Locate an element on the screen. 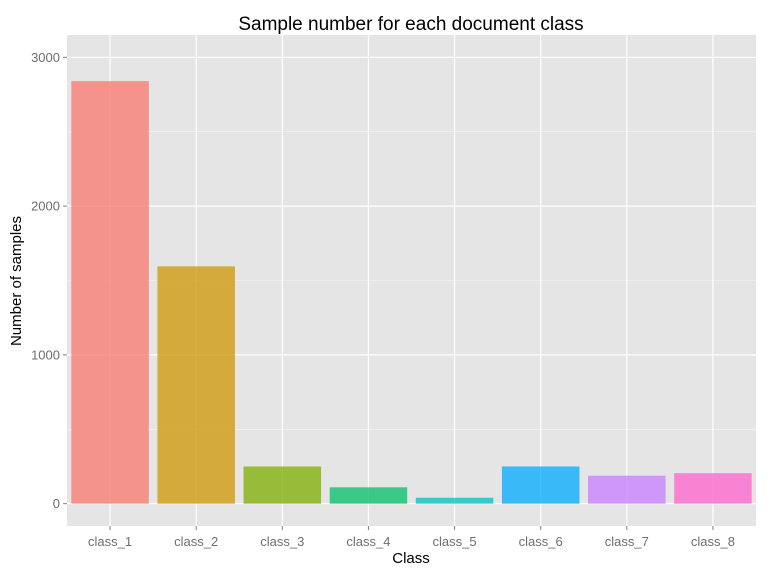 This screenshot has height=573, width=771. chart-title: Sample number for each document class is located at coordinates (410, 24).